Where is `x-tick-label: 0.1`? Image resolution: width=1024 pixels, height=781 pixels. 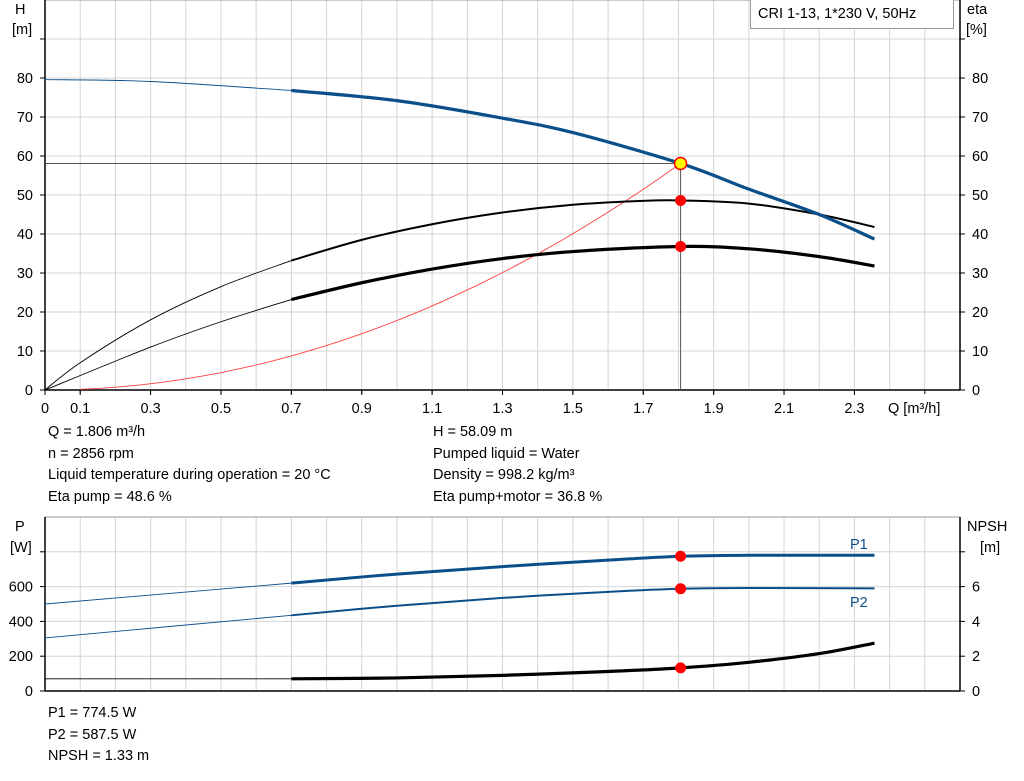
x-tick-label: 0.1 is located at coordinates (80, 409).